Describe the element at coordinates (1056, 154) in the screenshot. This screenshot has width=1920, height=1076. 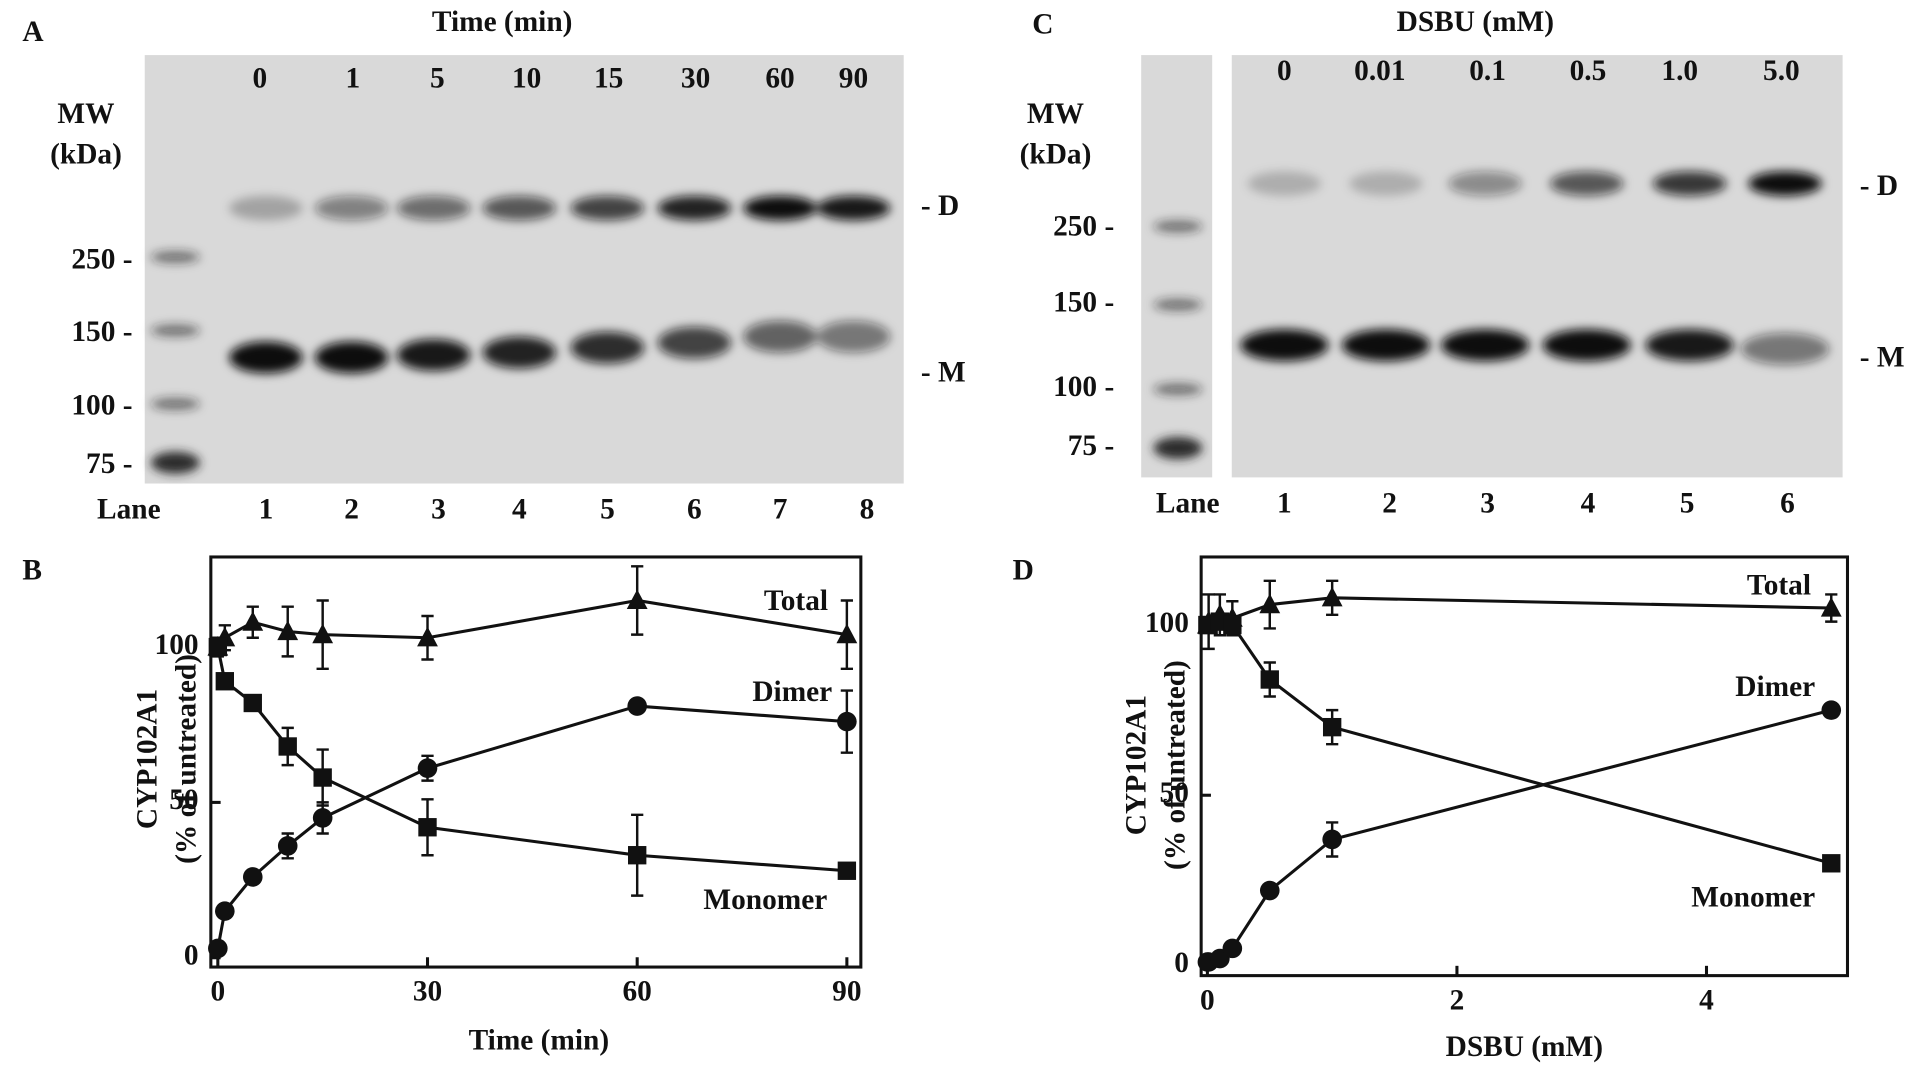
I see `mw-title: (kDa)` at that location.